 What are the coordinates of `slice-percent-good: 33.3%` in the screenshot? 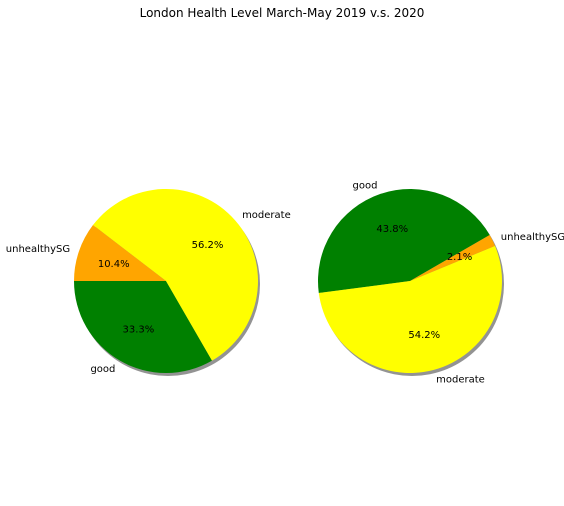 It's located at (139, 329).